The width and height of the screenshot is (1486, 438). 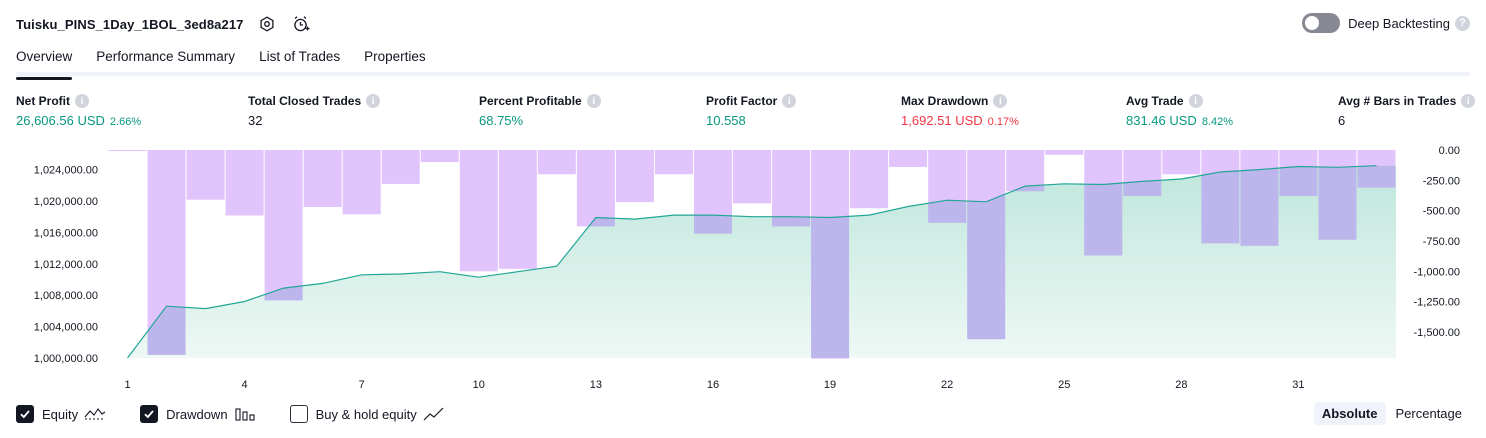 I want to click on x-axis-tick-label: 19, so click(x=830, y=385).